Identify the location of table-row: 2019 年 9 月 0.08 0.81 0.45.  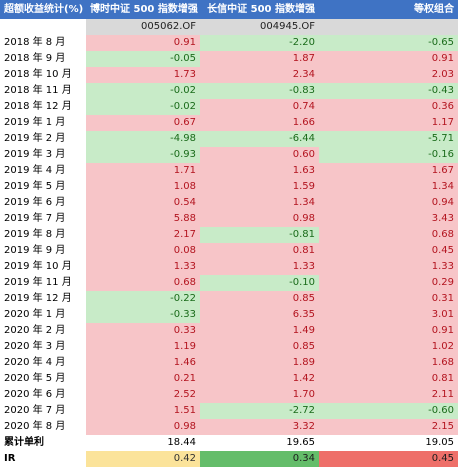
(229, 251).